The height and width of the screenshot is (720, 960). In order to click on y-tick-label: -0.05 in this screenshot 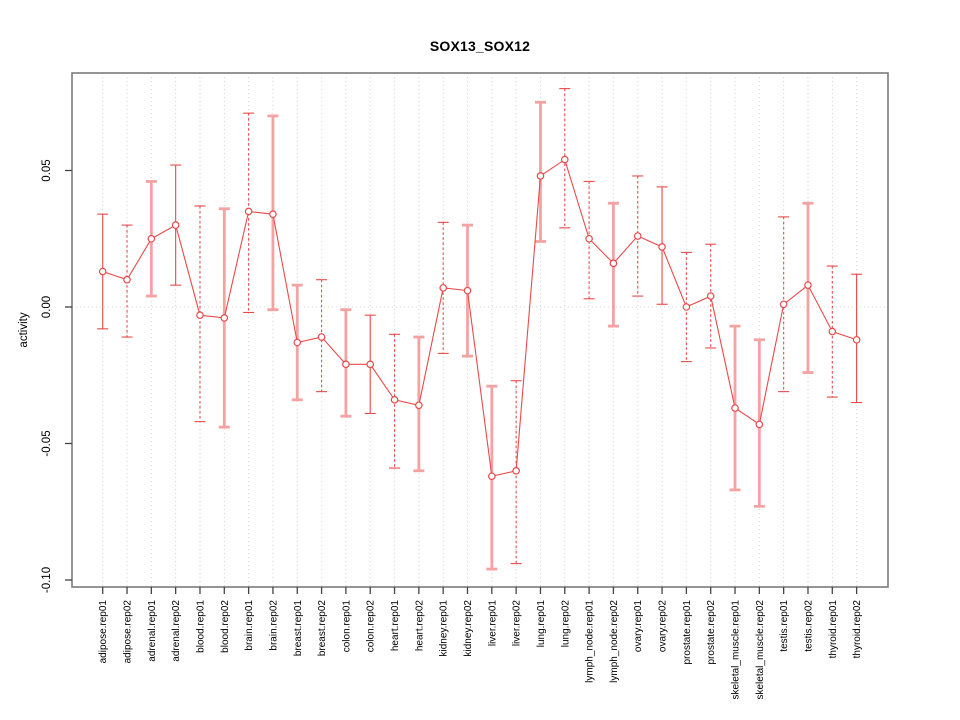, I will do `click(47, 443)`.